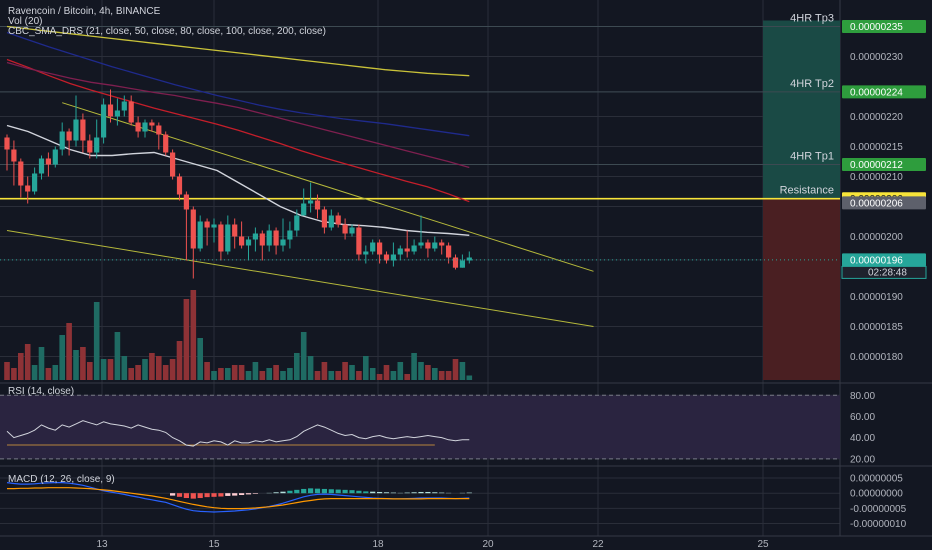  I want to click on macd-tick-label: 0.00000000, so click(876, 494).